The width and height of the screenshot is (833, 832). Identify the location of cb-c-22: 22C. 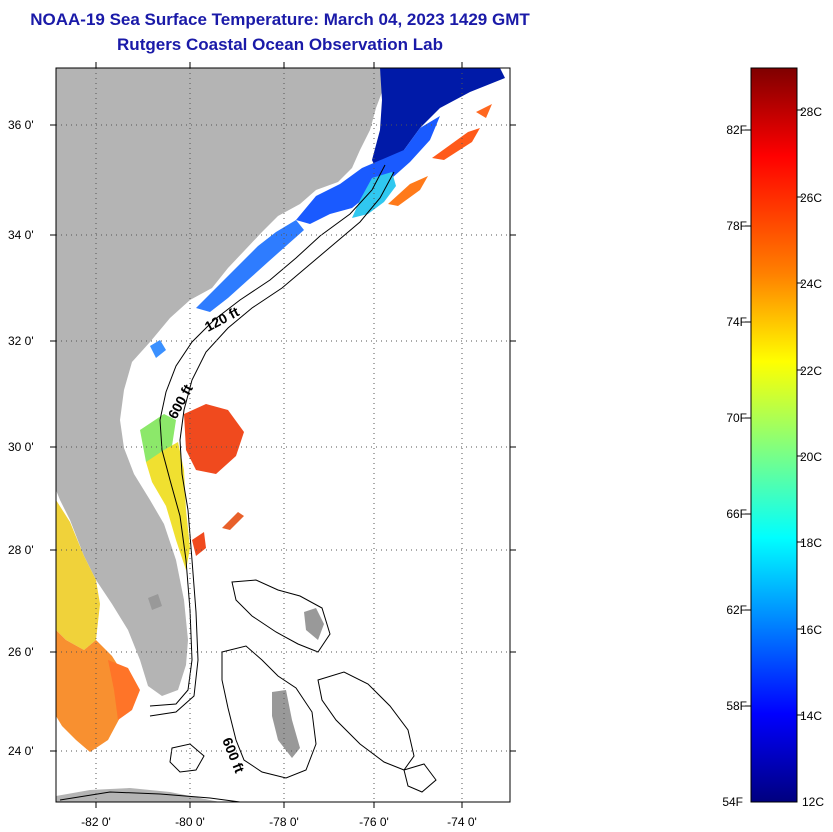
(811, 371).